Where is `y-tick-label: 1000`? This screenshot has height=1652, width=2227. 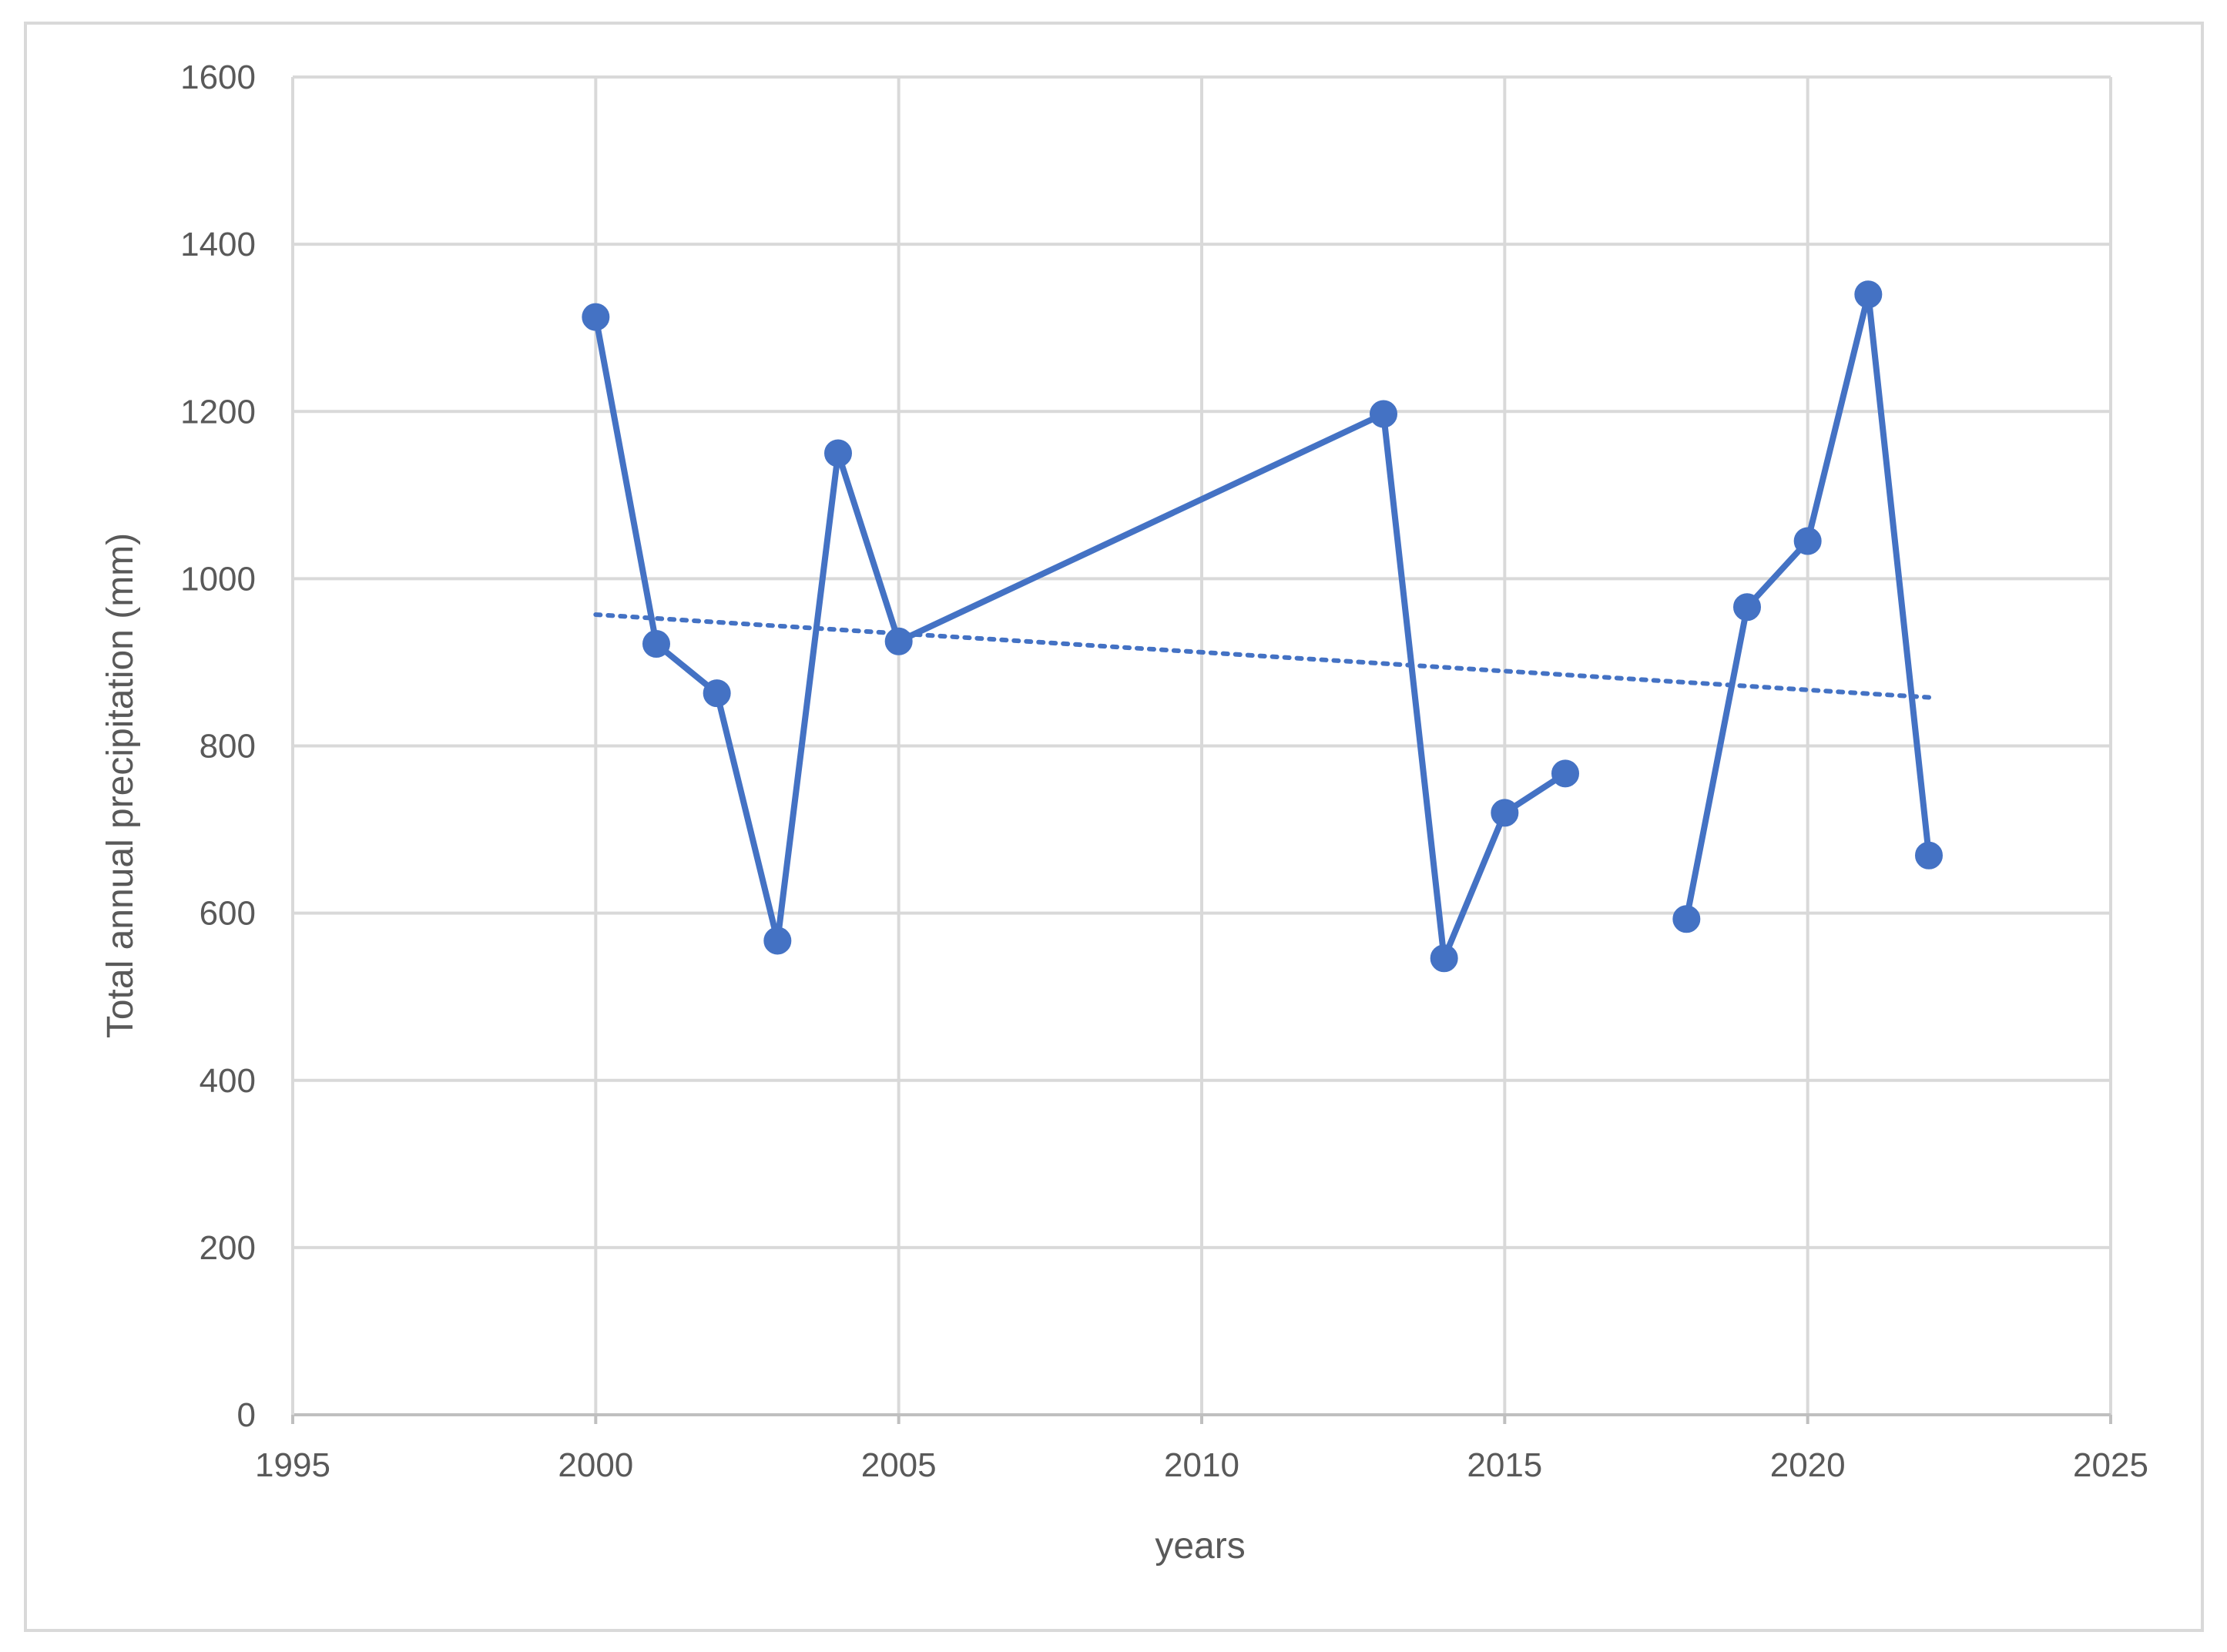
y-tick-label: 1000 is located at coordinates (218, 579).